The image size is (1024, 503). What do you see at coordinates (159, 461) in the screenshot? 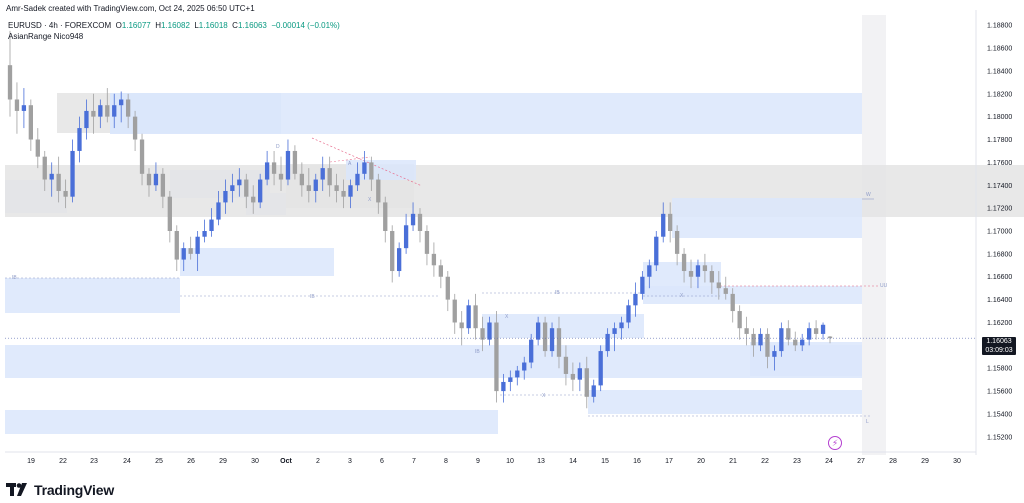
I see `time-tick-label: 25` at bounding box center [159, 461].